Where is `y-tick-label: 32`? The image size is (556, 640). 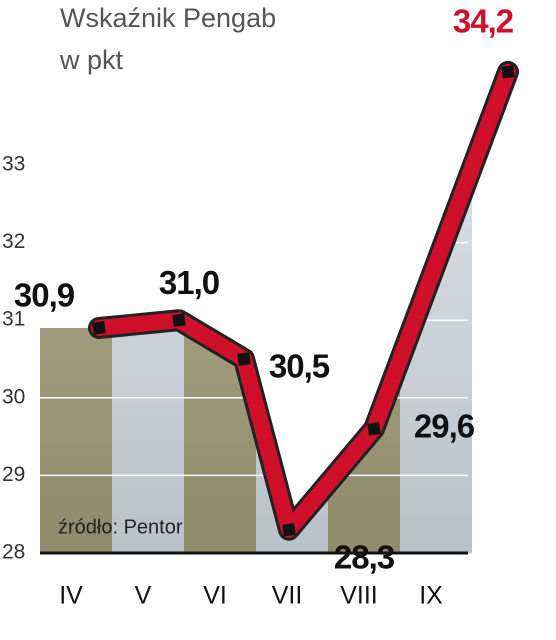
y-tick-label: 32 is located at coordinates (13, 241).